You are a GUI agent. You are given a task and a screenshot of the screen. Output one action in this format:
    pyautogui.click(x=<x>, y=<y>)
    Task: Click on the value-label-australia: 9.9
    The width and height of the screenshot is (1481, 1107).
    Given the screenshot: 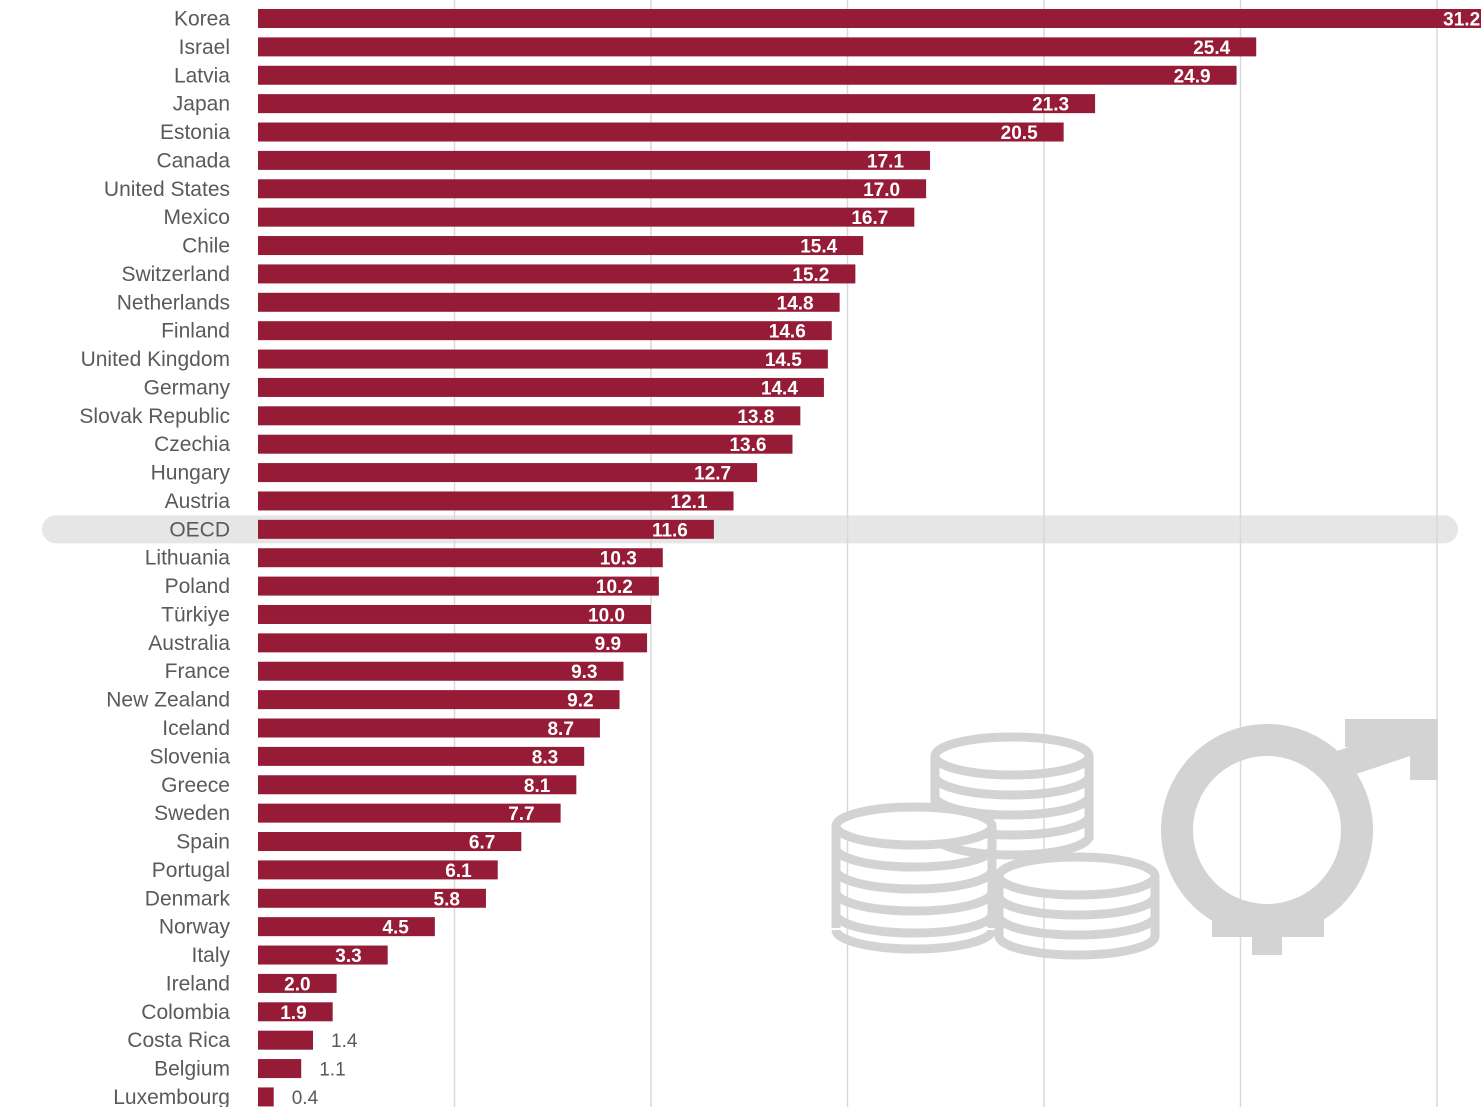 What is the action you would take?
    pyautogui.click(x=608, y=644)
    